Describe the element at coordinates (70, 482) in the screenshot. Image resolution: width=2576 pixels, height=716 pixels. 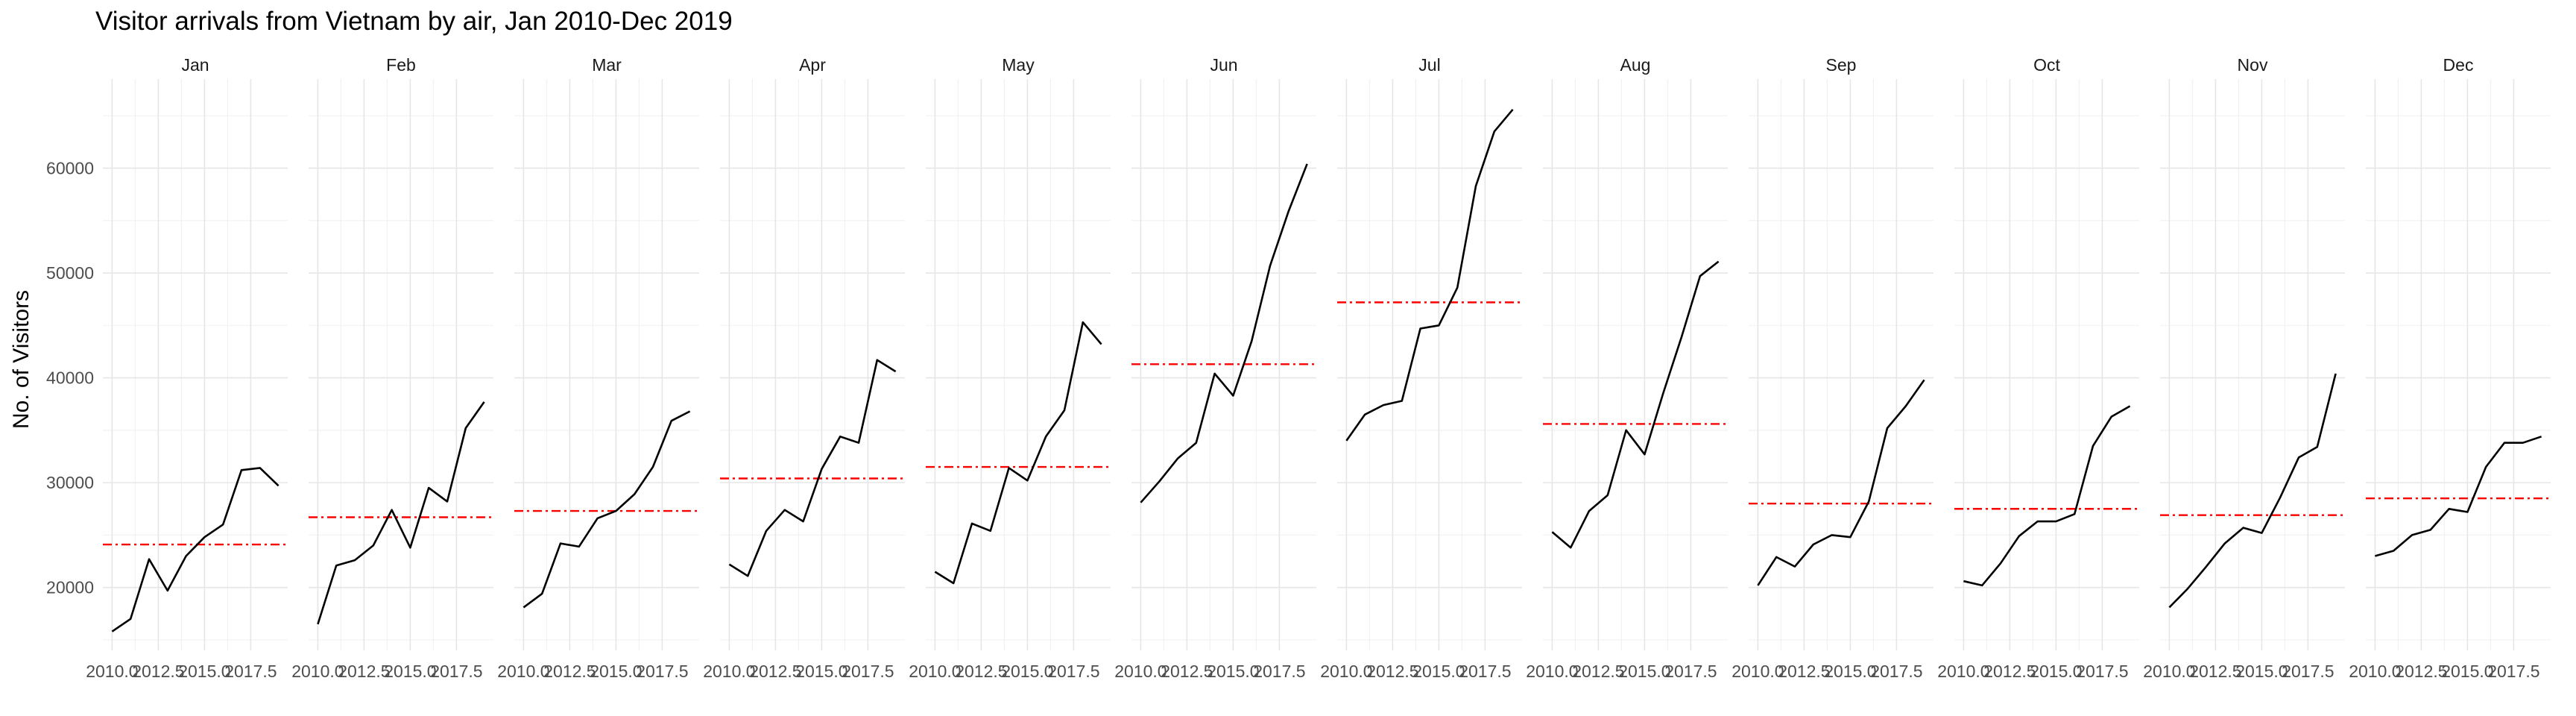
I see `y-tick-label: 30000` at that location.